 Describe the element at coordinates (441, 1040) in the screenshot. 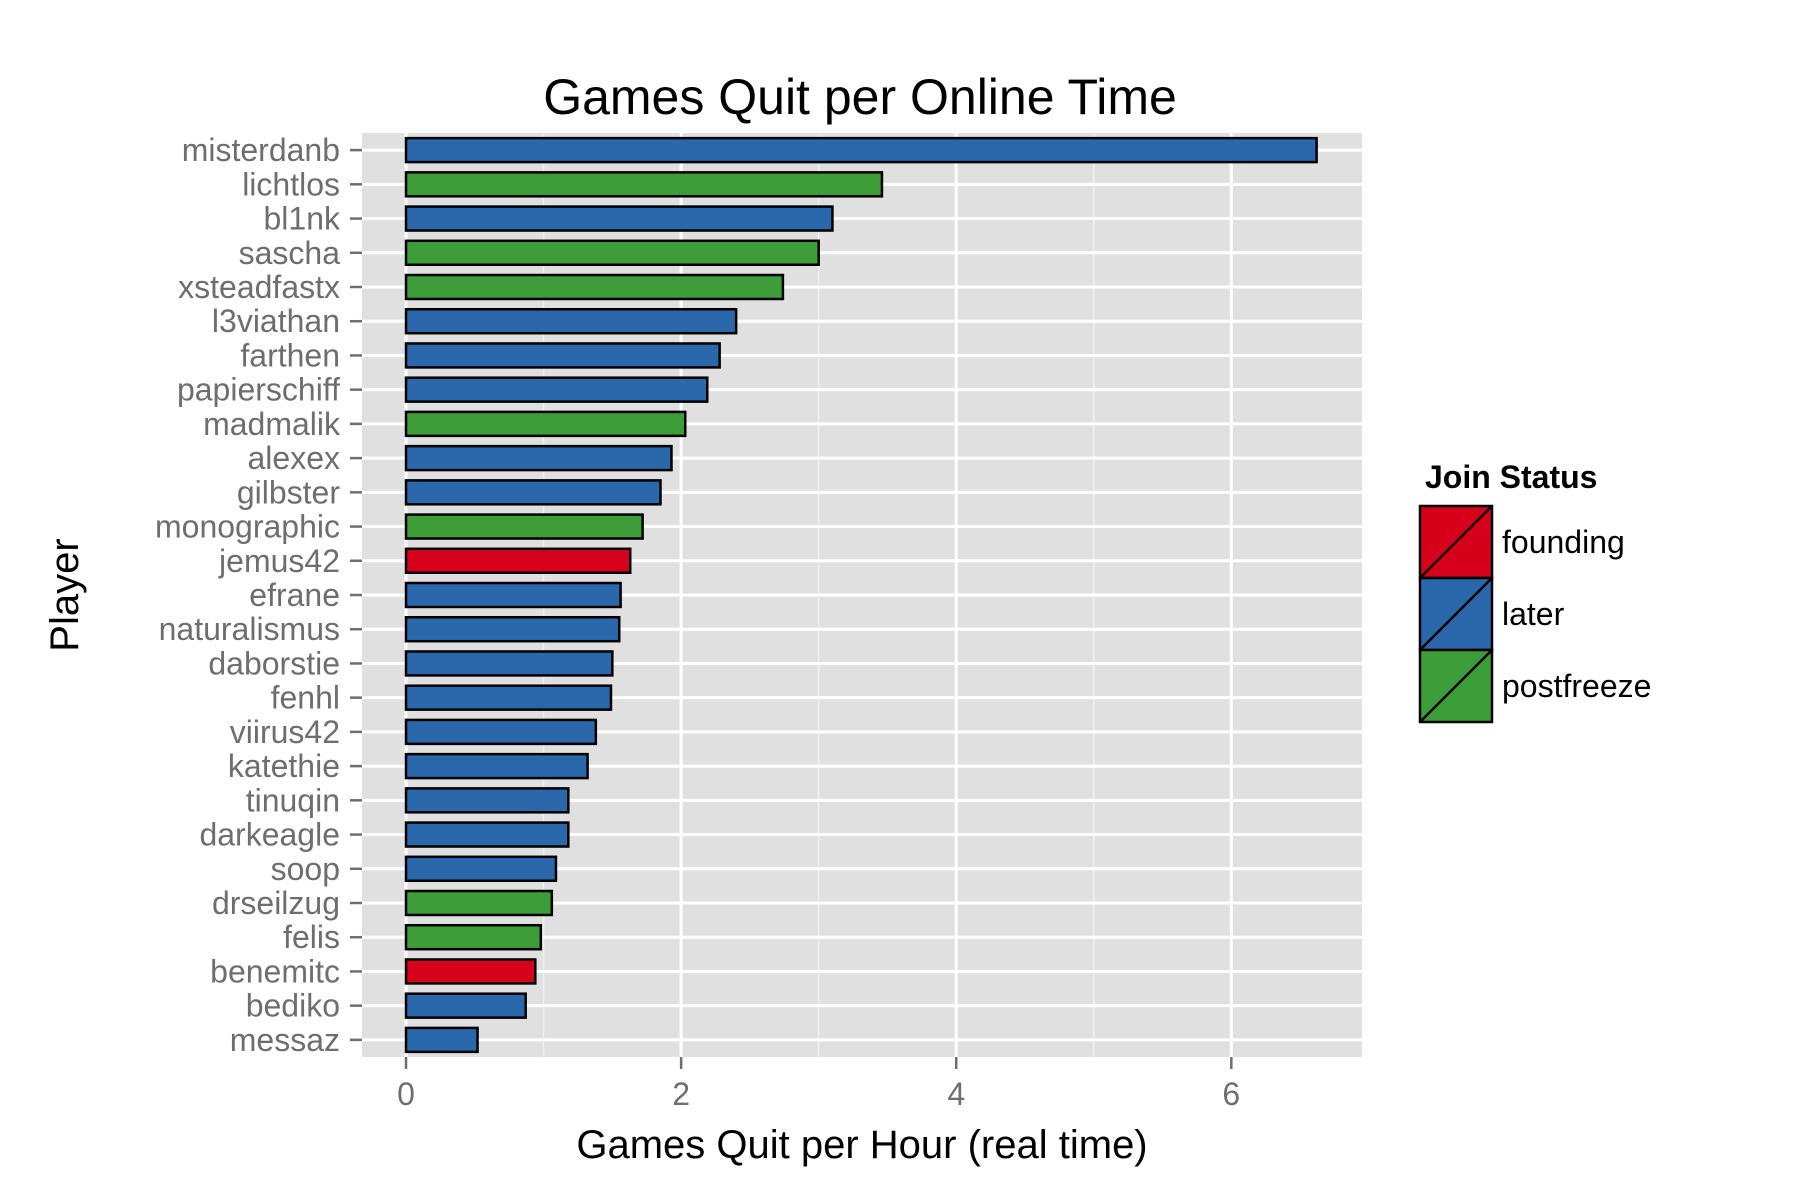

I see `bar-messaz` at that location.